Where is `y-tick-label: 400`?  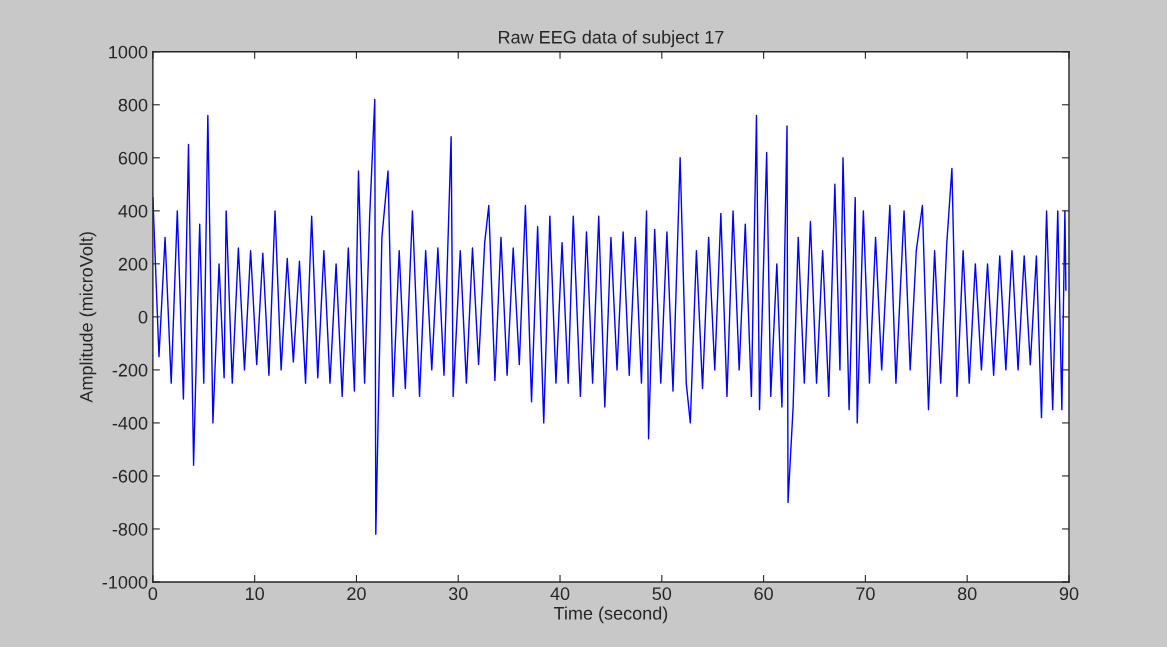
y-tick-label: 400 is located at coordinates (133, 211).